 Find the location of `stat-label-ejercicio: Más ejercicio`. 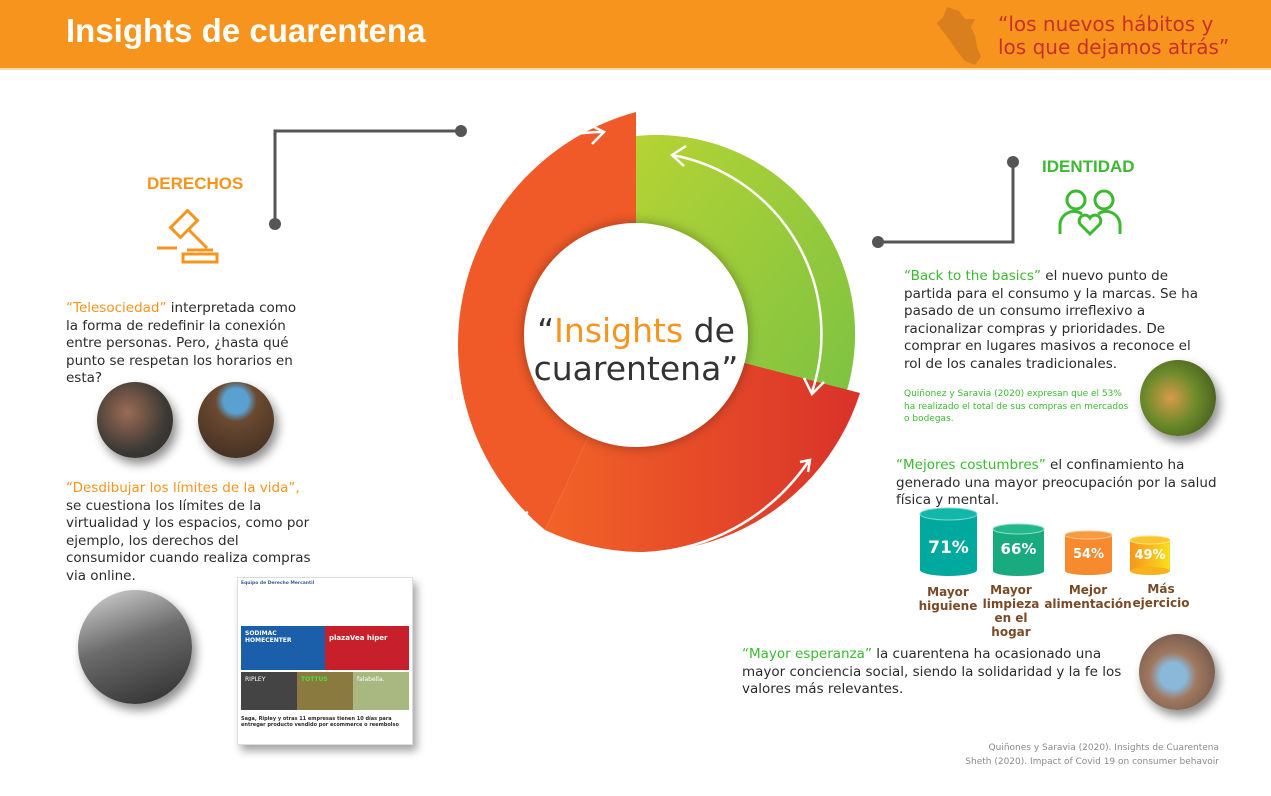

stat-label-ejercicio: Más ejercicio is located at coordinates (1161, 596).